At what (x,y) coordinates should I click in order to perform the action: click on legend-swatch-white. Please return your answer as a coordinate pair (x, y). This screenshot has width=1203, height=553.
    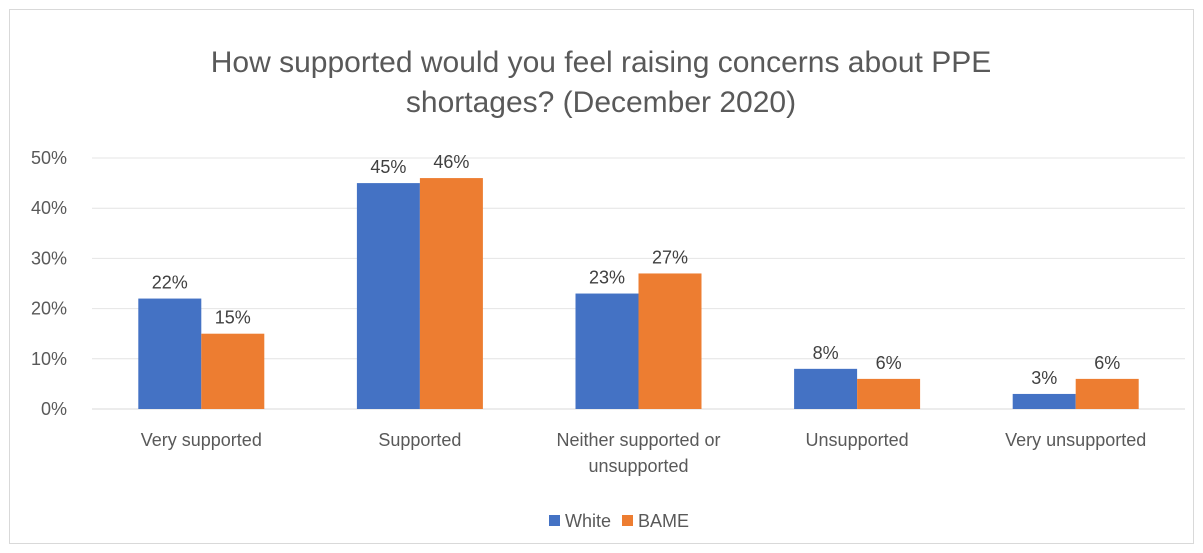
    Looking at the image, I should click on (554, 520).